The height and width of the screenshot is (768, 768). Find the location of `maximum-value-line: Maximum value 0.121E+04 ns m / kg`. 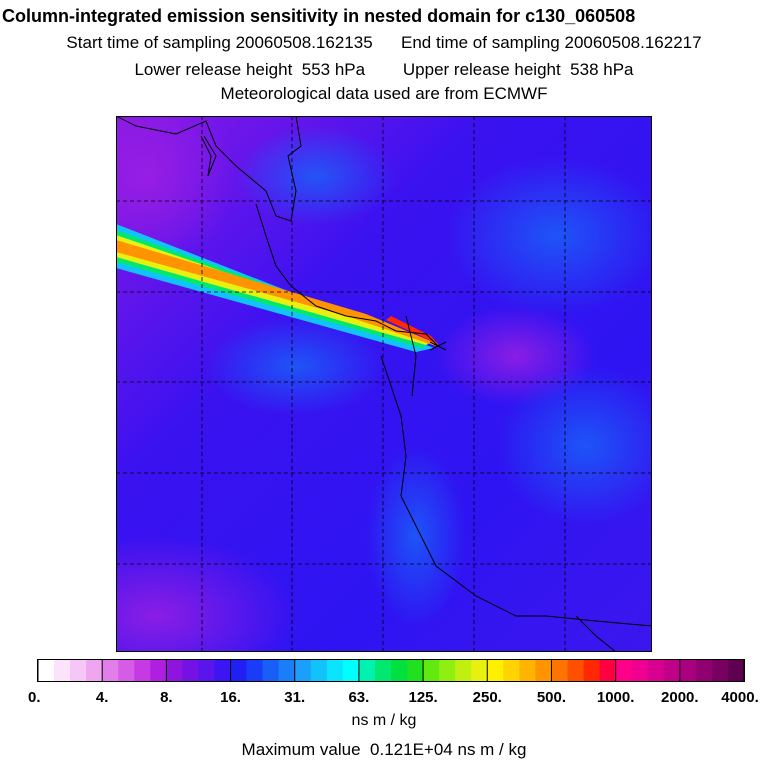

maximum-value-line: Maximum value 0.121E+04 ns m / kg is located at coordinates (384, 750).